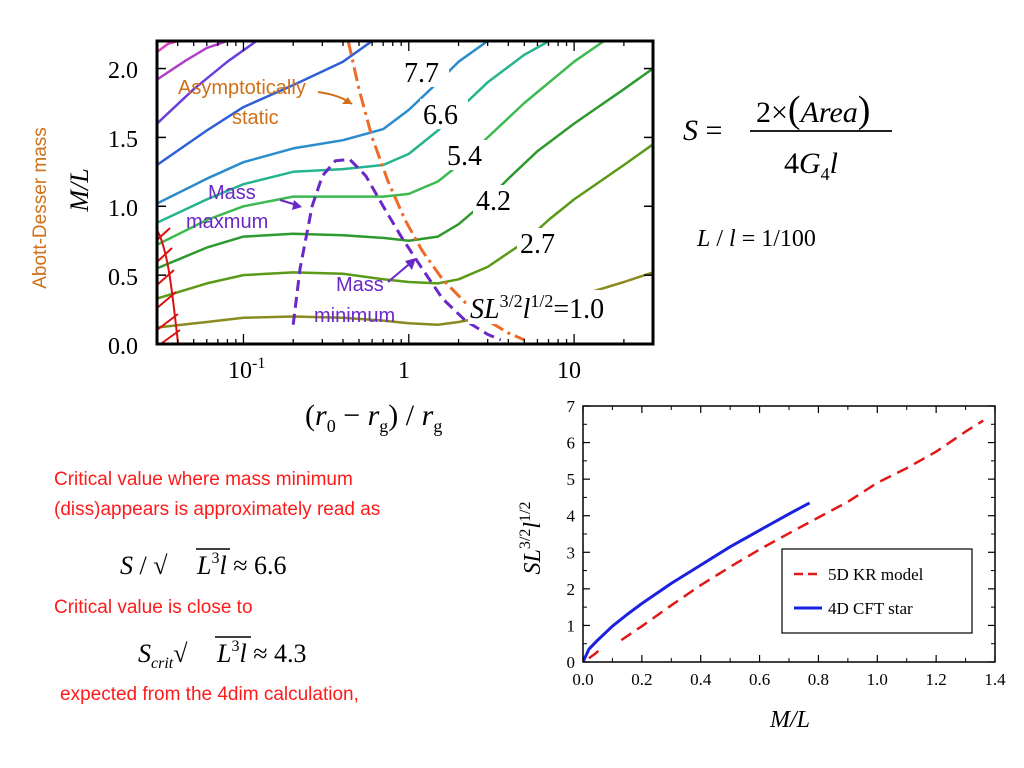 The height and width of the screenshot is (768, 1024). Describe the element at coordinates (360, 285) in the screenshot. I see `annotation-mass-min: Mass` at that location.